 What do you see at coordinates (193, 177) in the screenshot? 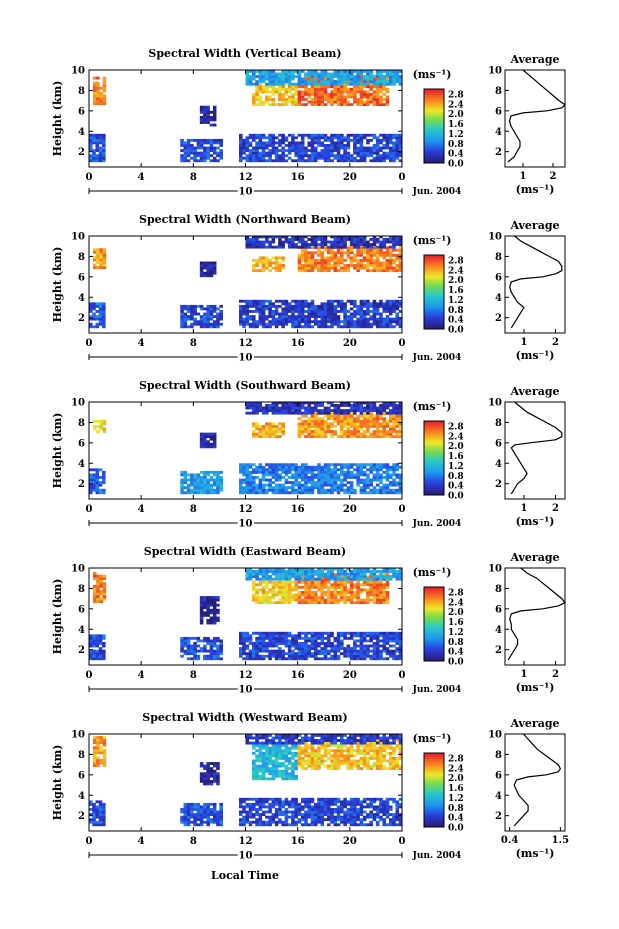
I see `x-tick-label: 8` at bounding box center [193, 177].